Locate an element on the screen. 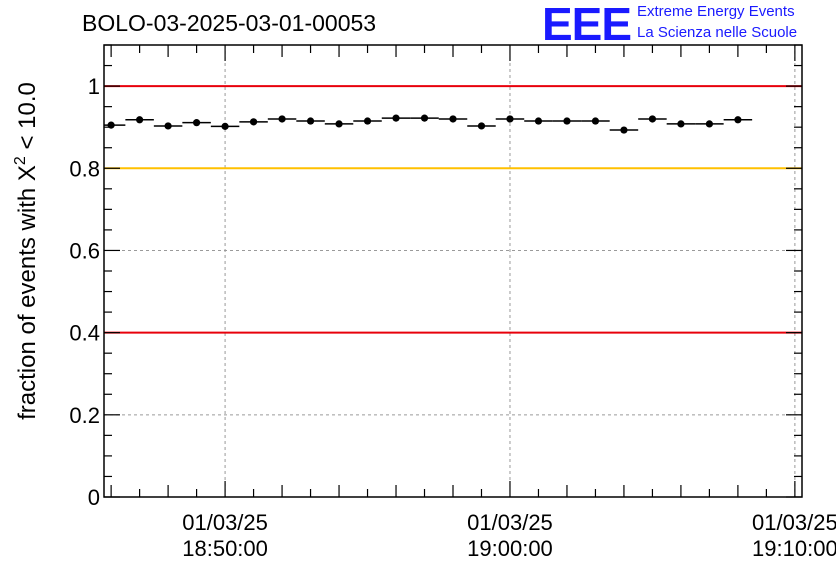 This screenshot has height=572, width=836. data-points is located at coordinates (428, 124).